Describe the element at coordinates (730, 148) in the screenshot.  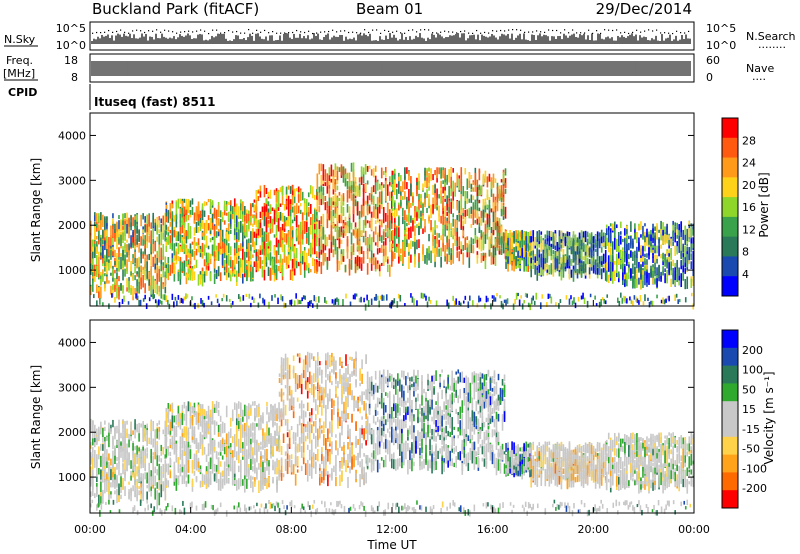
I see `colorbar-segment` at that location.